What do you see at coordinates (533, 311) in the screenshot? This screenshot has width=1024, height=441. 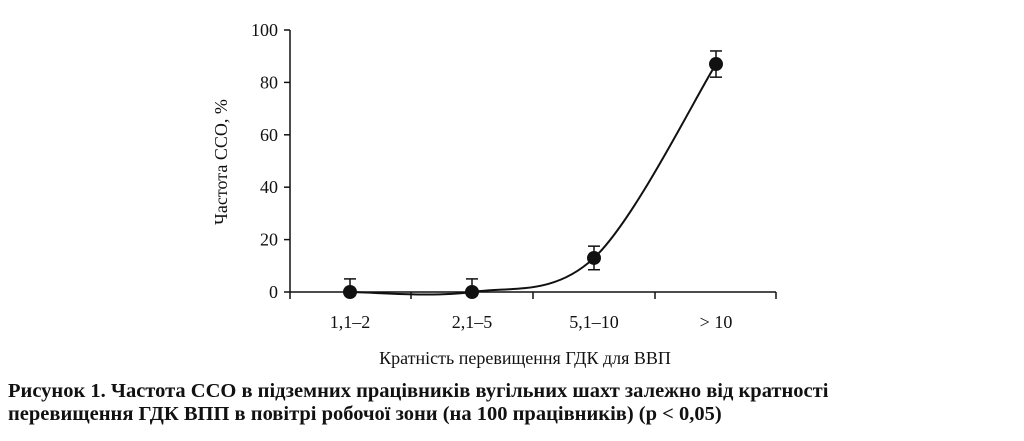 I see `x-axis: 1,1–2 2,1–5 5,1–10 > 10` at bounding box center [533, 311].